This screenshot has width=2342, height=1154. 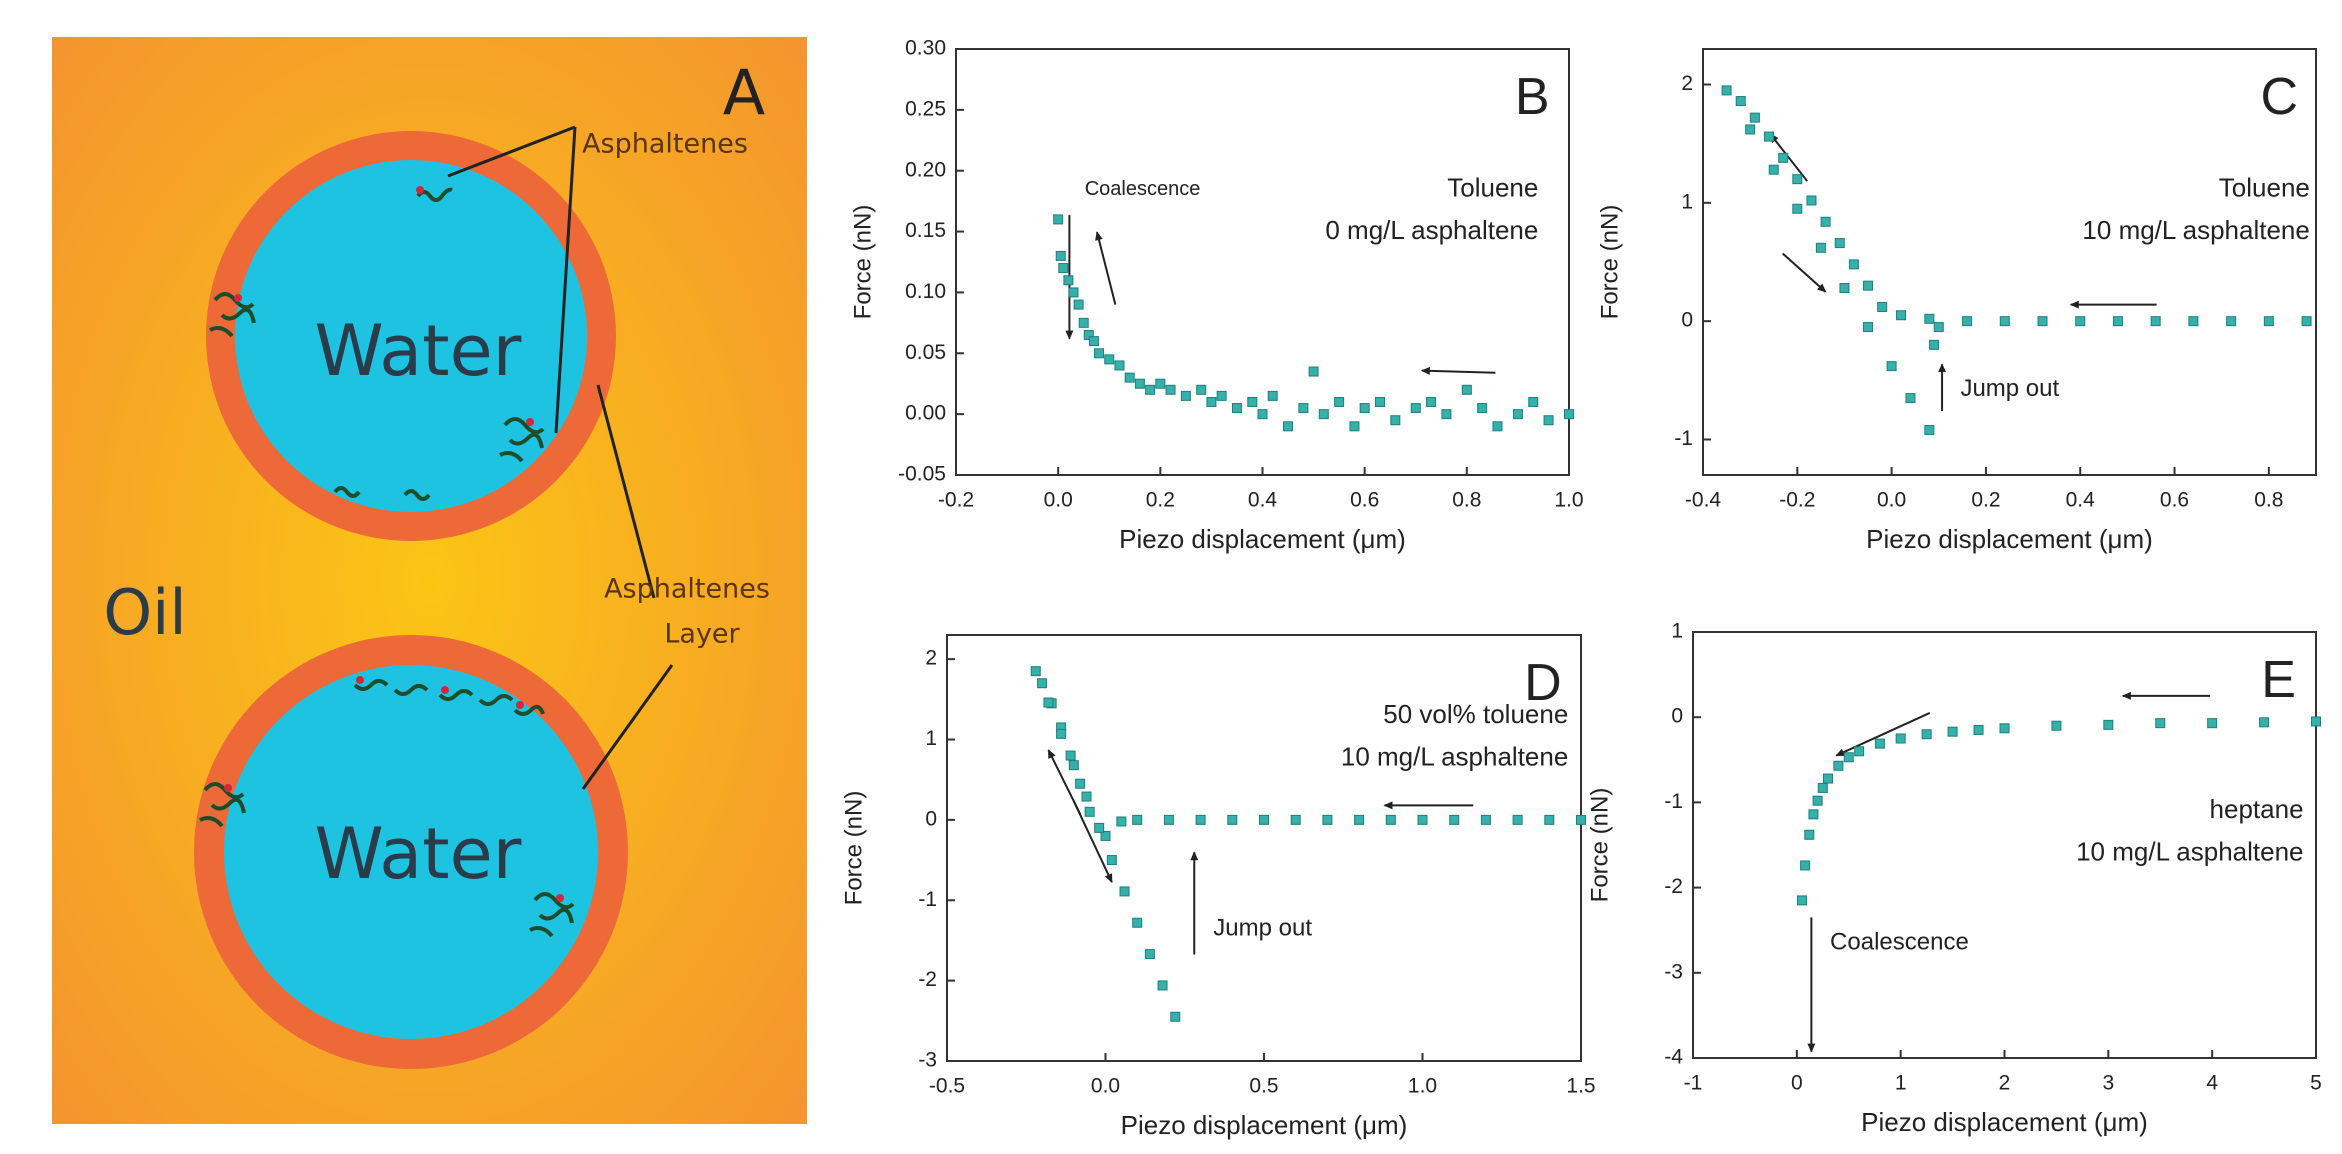 I want to click on x-tick-label: 1, so click(x=1901, y=1083).